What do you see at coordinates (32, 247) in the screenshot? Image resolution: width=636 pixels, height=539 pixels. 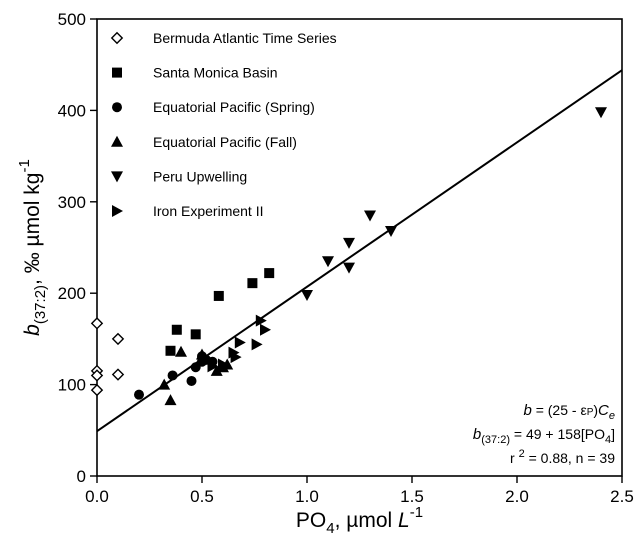 I see `y-axis-label: b(37:2), ‰ µmol kg-1` at bounding box center [32, 247].